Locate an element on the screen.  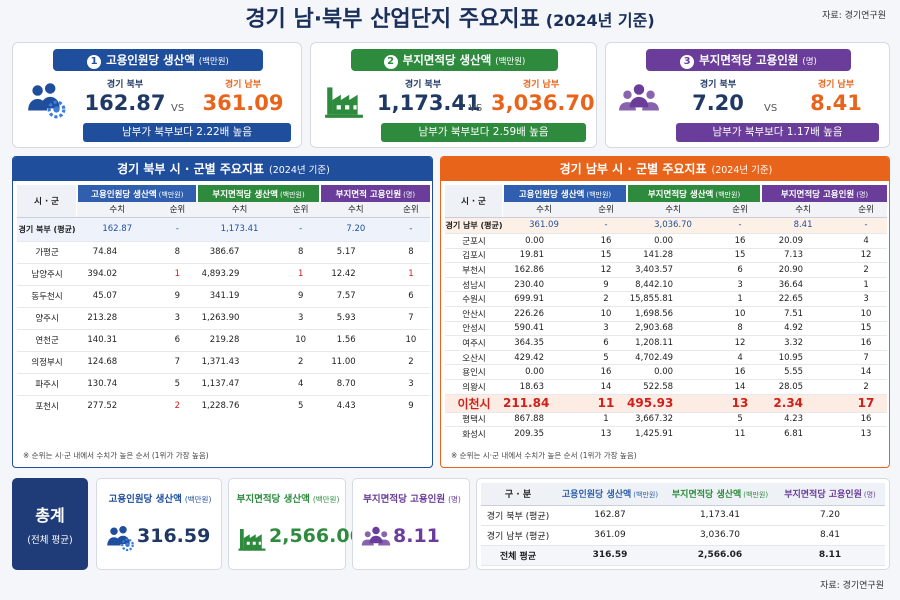
value-cell: 162.86 is located at coordinates (544, 270).